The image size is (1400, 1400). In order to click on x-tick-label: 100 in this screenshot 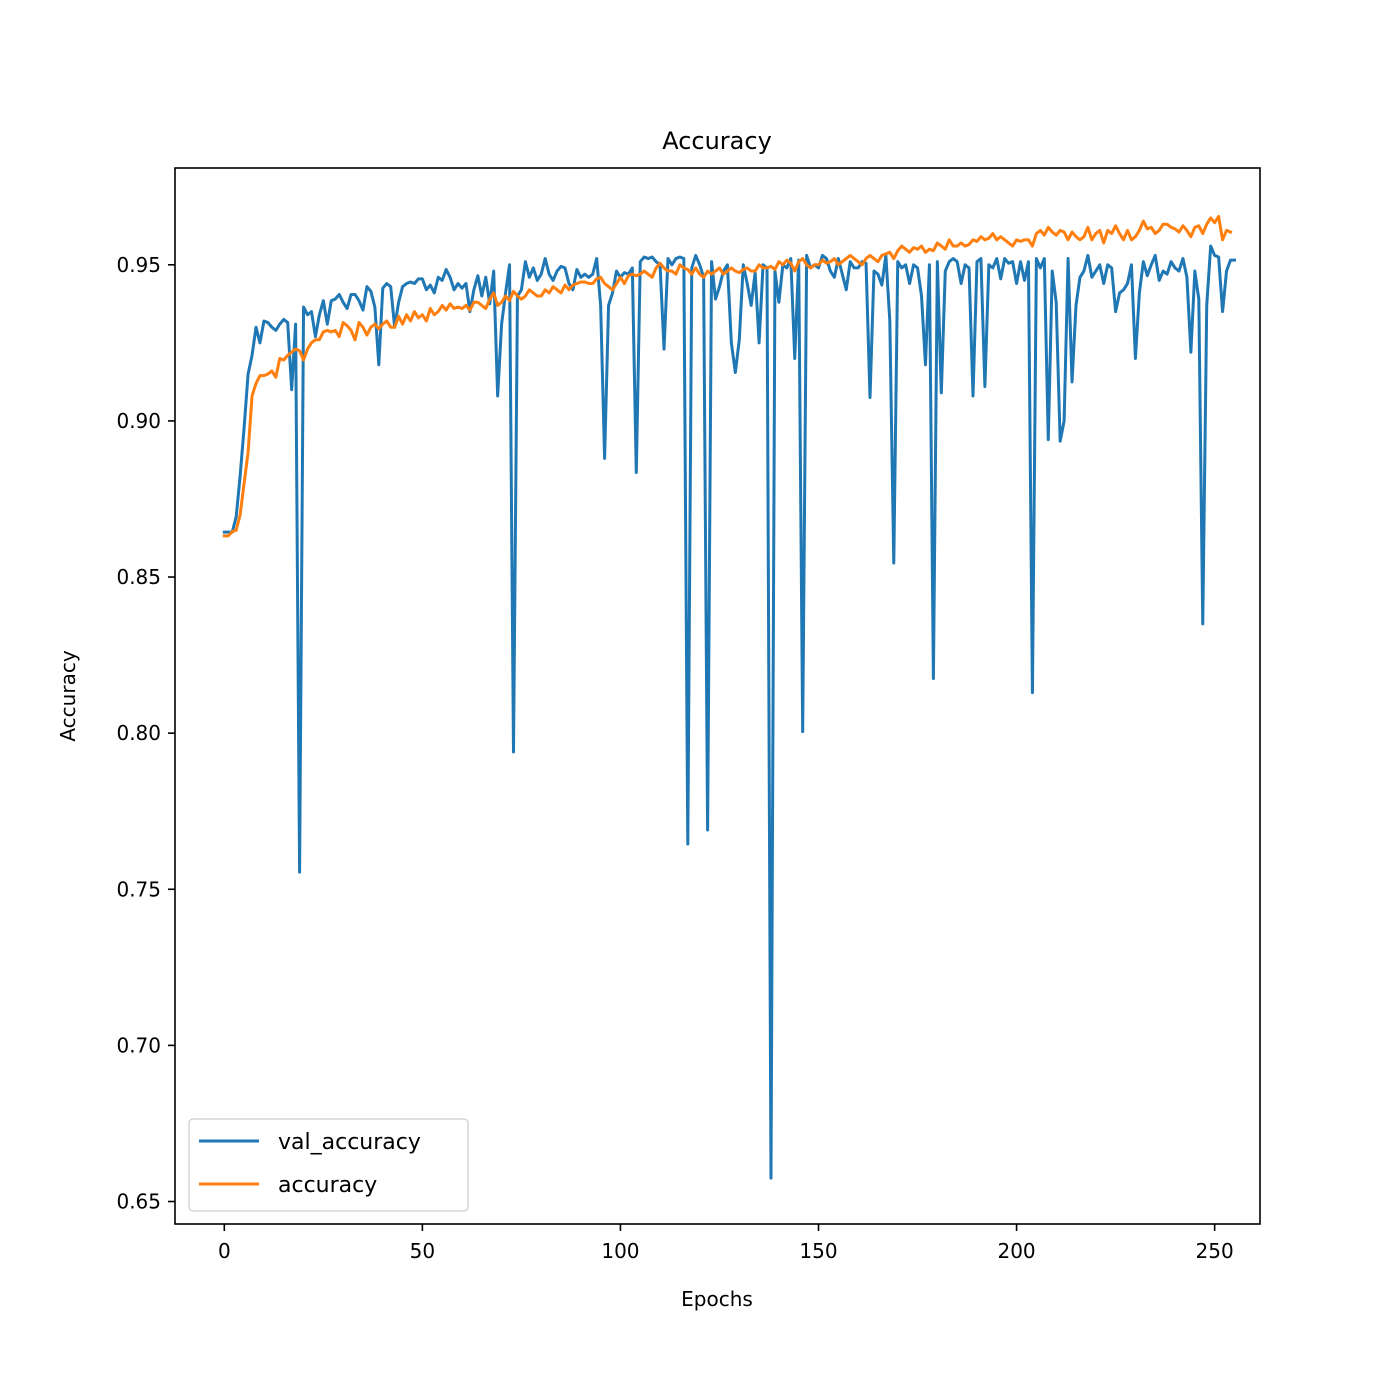, I will do `click(620, 1251)`.